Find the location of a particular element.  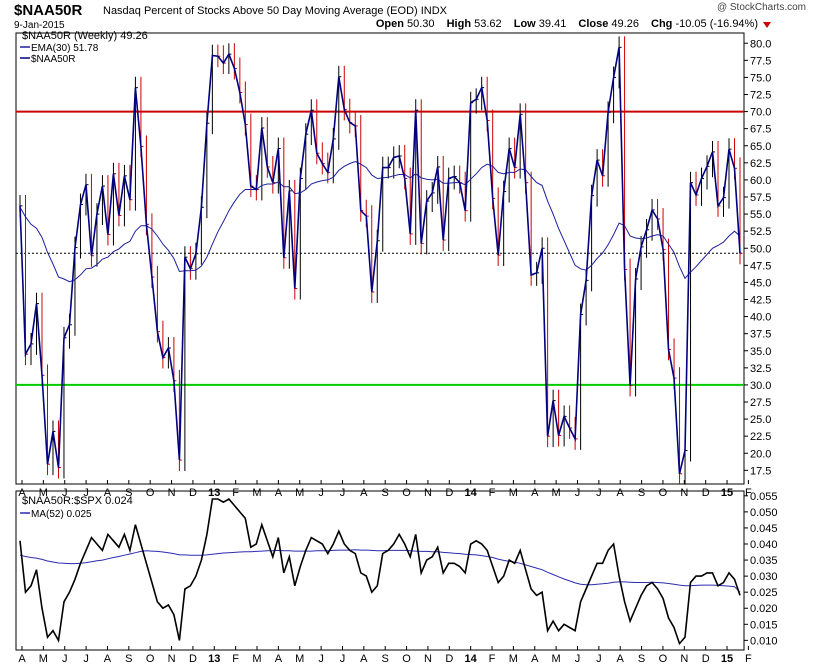

copyright-text: @ StockCharts.com is located at coordinates (761, 7).